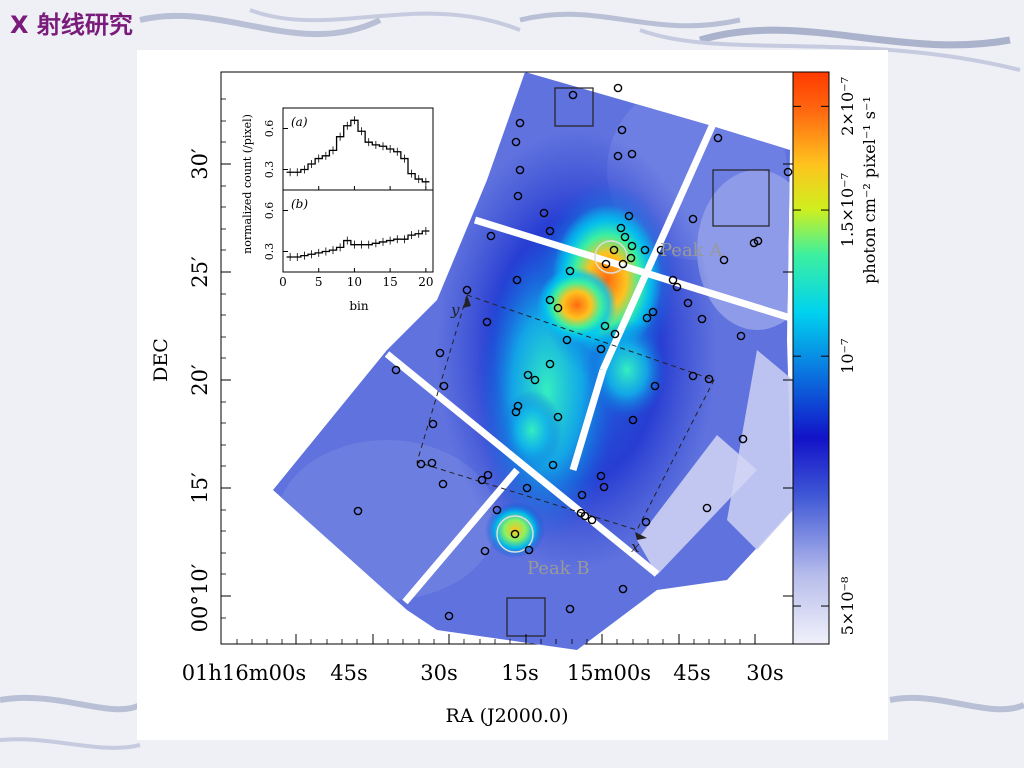 This screenshot has height=768, width=1024. I want to click on colorbar, so click(811, 358).